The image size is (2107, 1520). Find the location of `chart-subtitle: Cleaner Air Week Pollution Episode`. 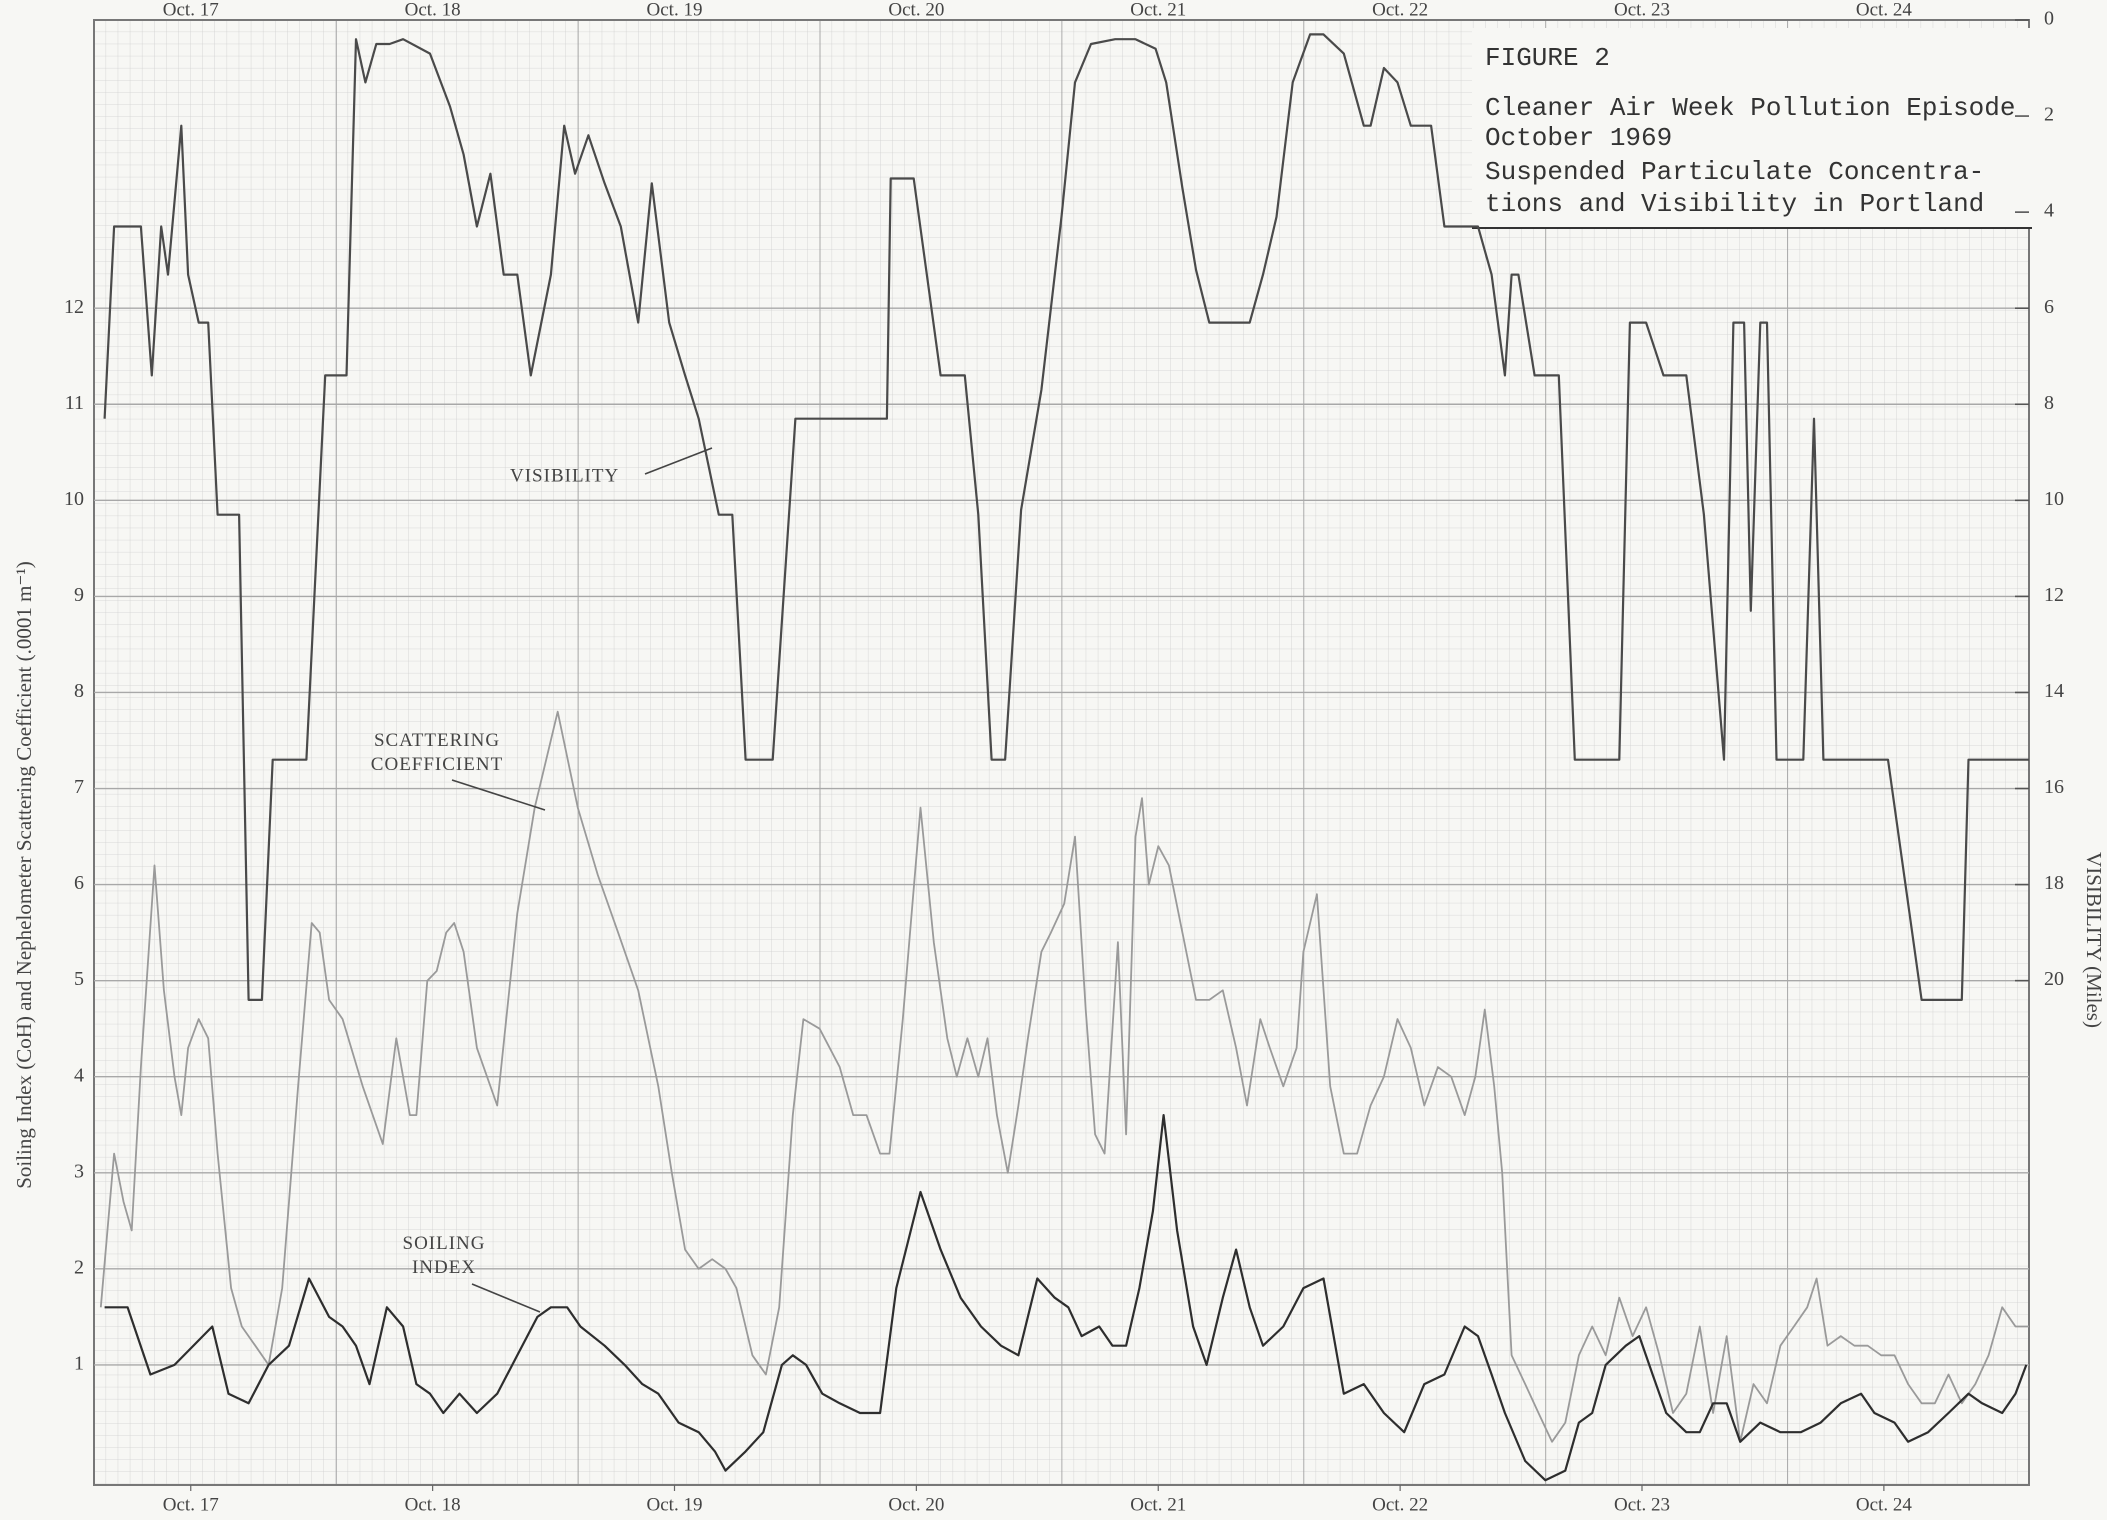

chart-subtitle: Cleaner Air Week Pollution Episode is located at coordinates (1750, 108).